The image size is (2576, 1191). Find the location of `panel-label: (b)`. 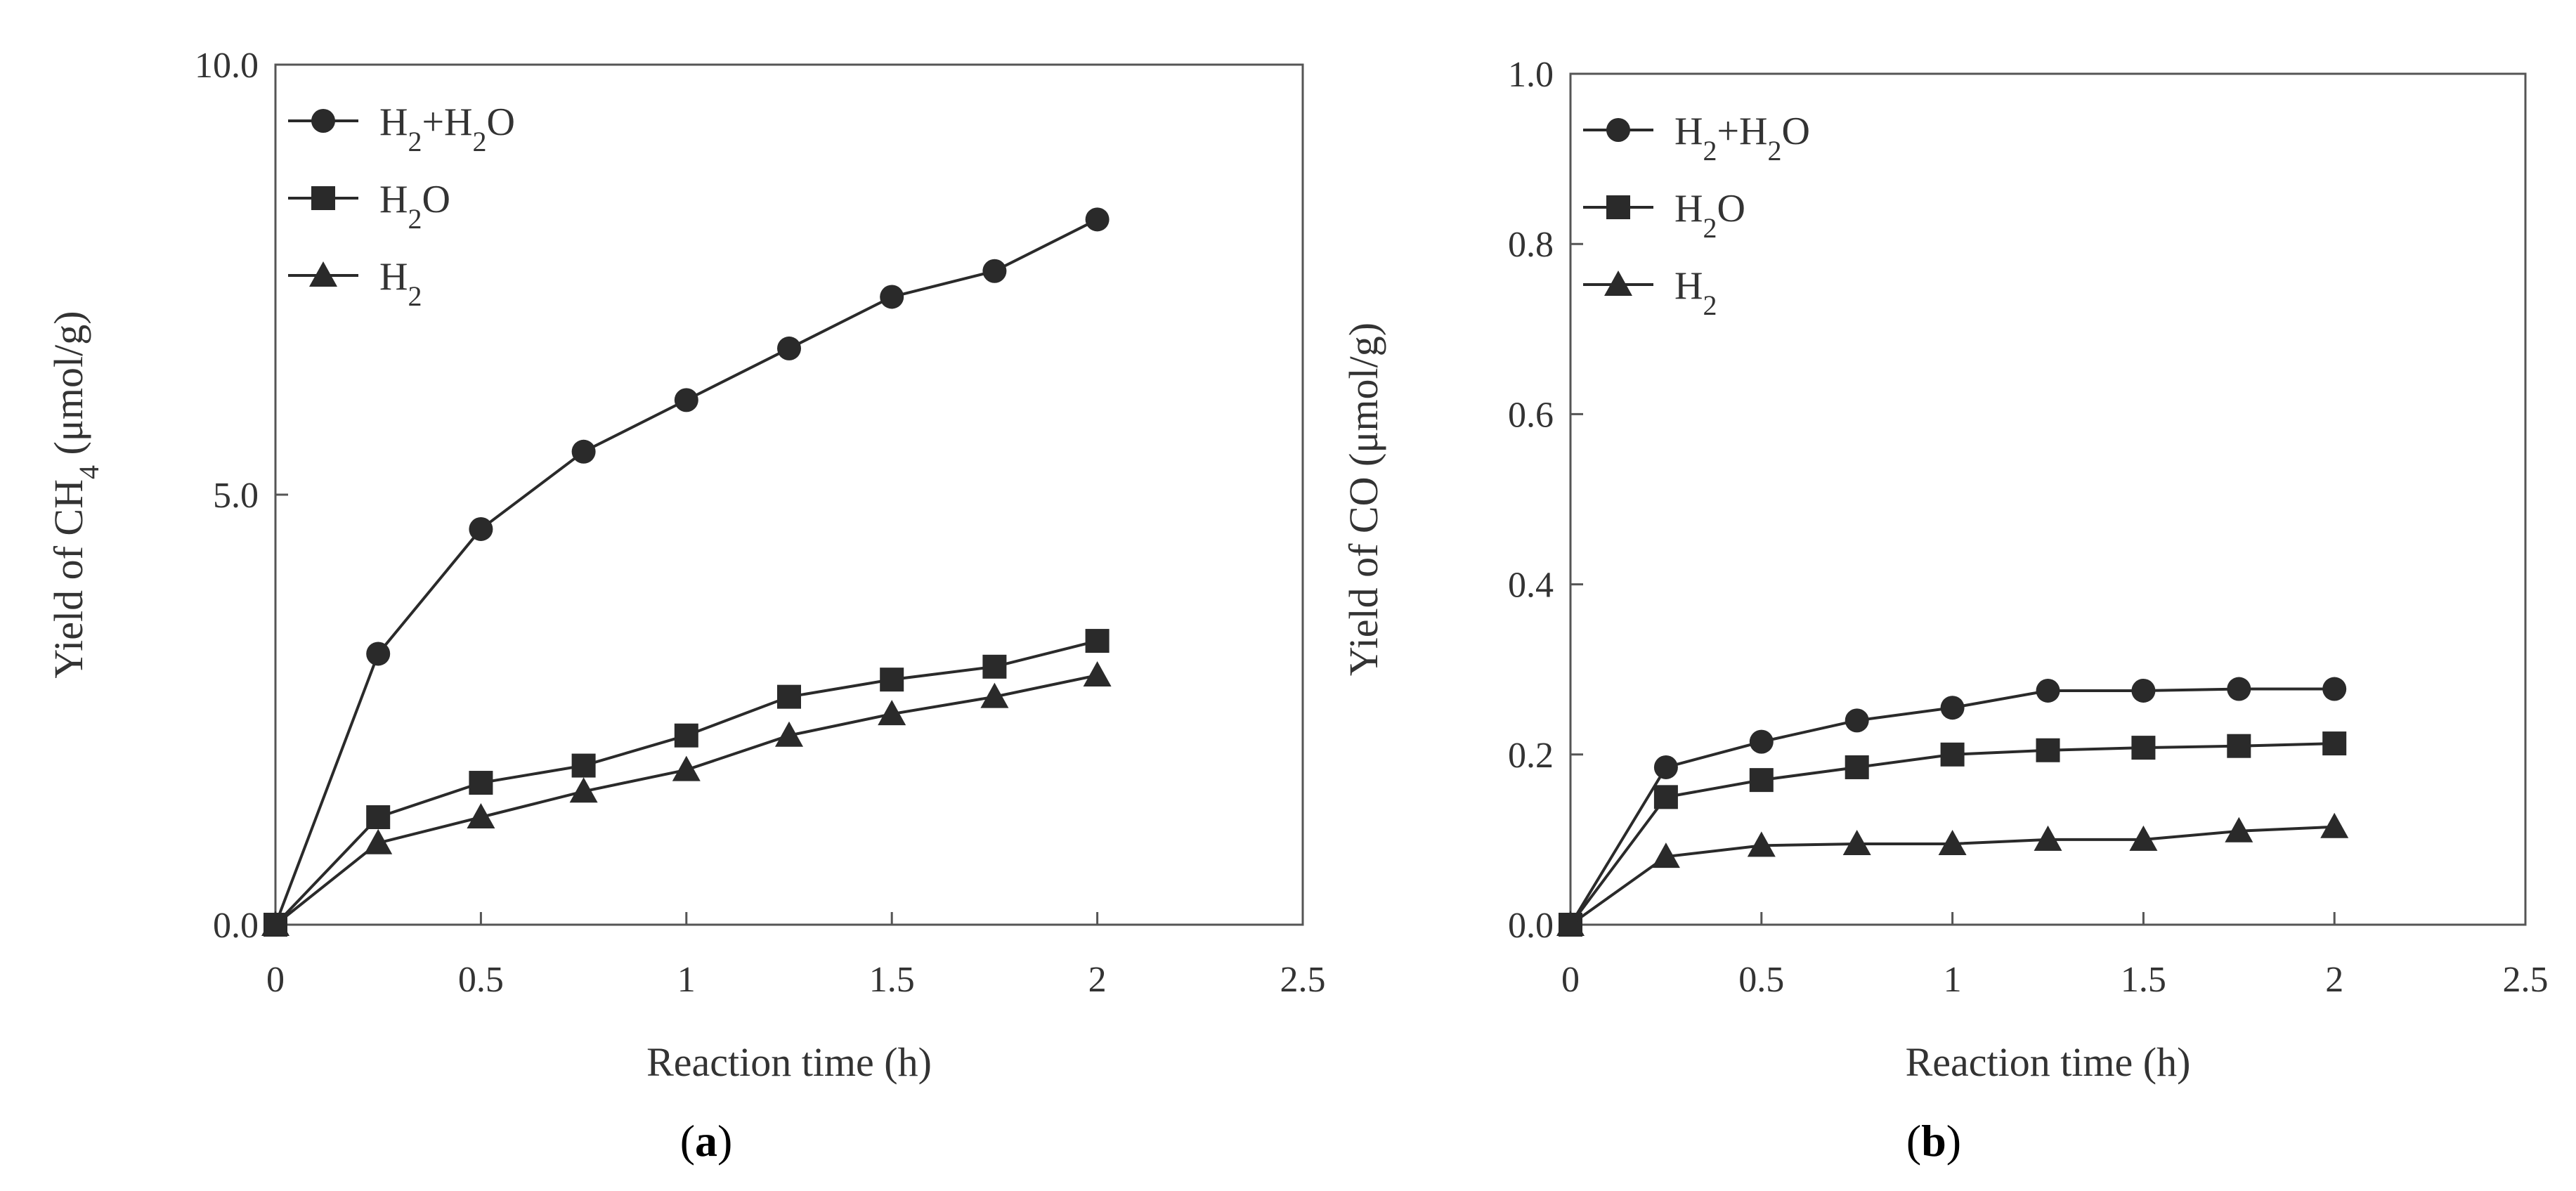

panel-label: (b) is located at coordinates (1933, 1141).